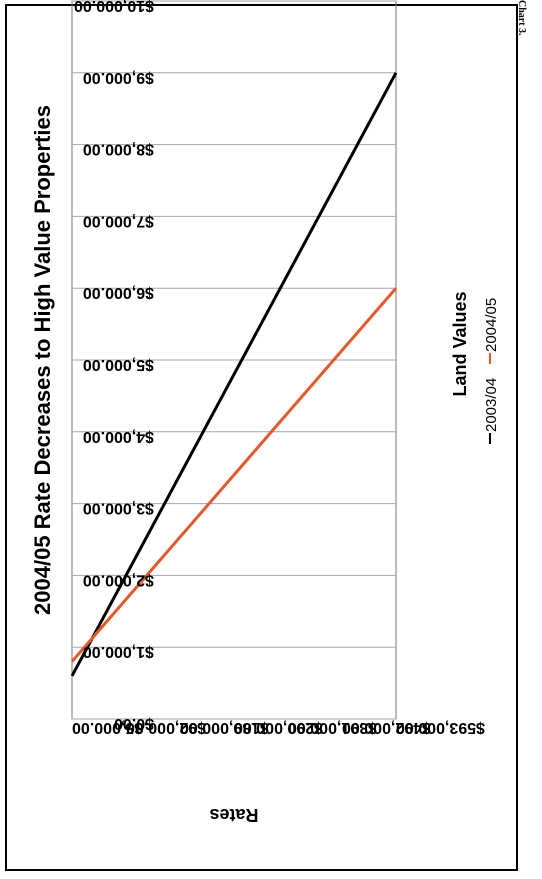 The width and height of the screenshot is (542, 879). I want to click on y-tick-label: $7,000.00, so click(118, 220).